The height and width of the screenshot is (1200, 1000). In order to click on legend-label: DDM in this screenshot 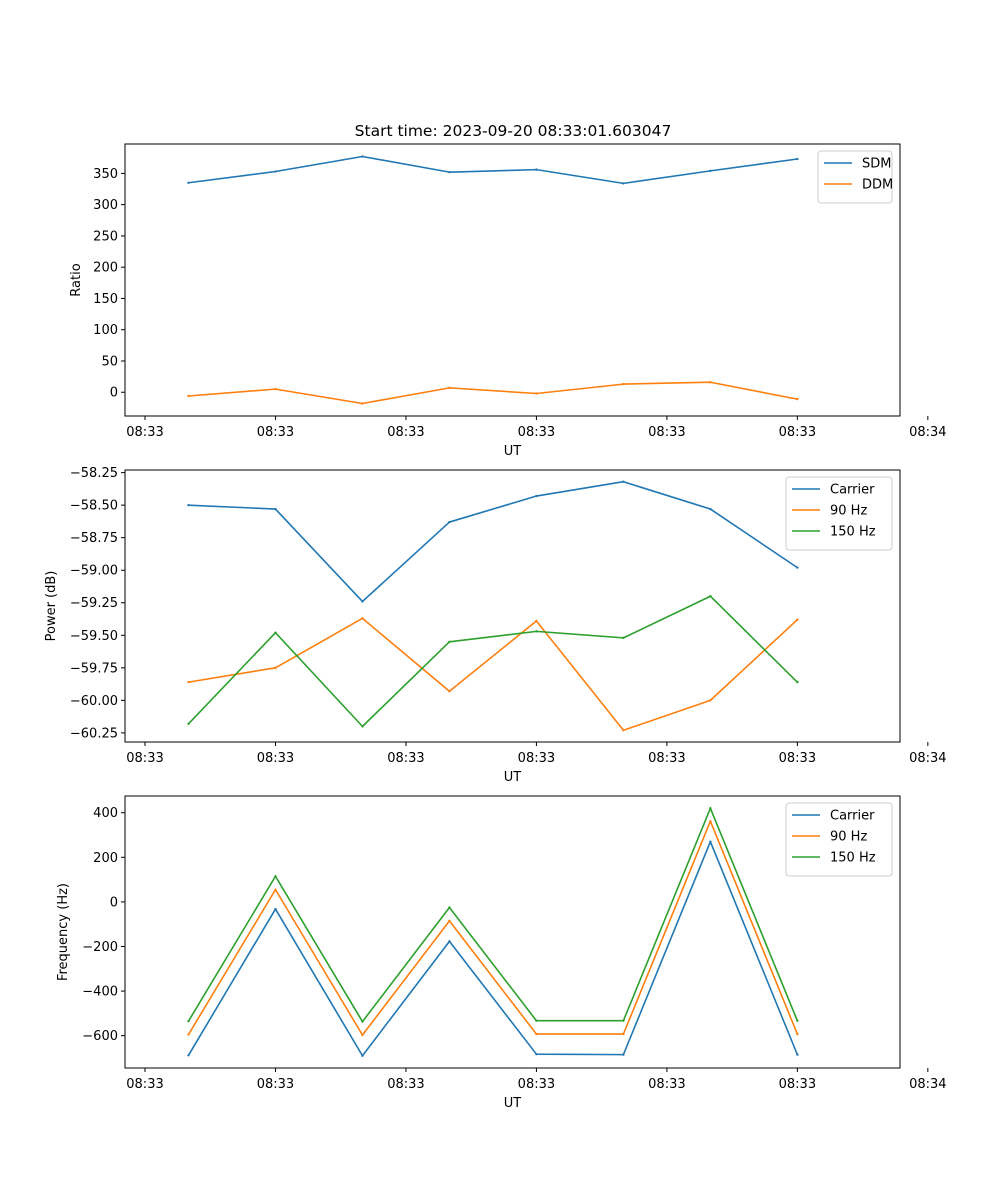, I will do `click(877, 185)`.